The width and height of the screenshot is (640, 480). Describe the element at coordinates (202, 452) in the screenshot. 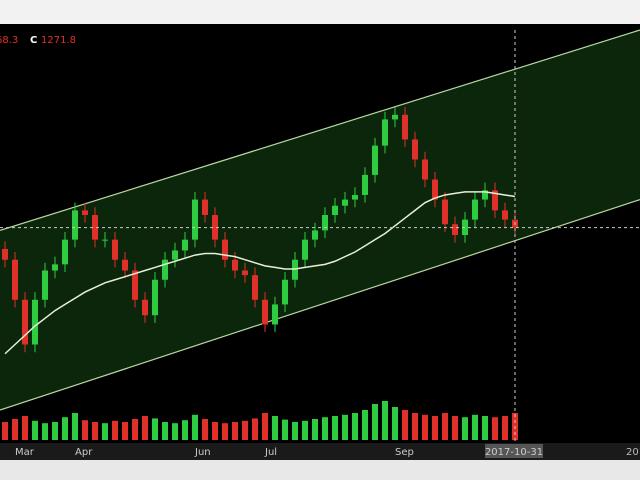

I see `x-tick-label: Jun` at that location.